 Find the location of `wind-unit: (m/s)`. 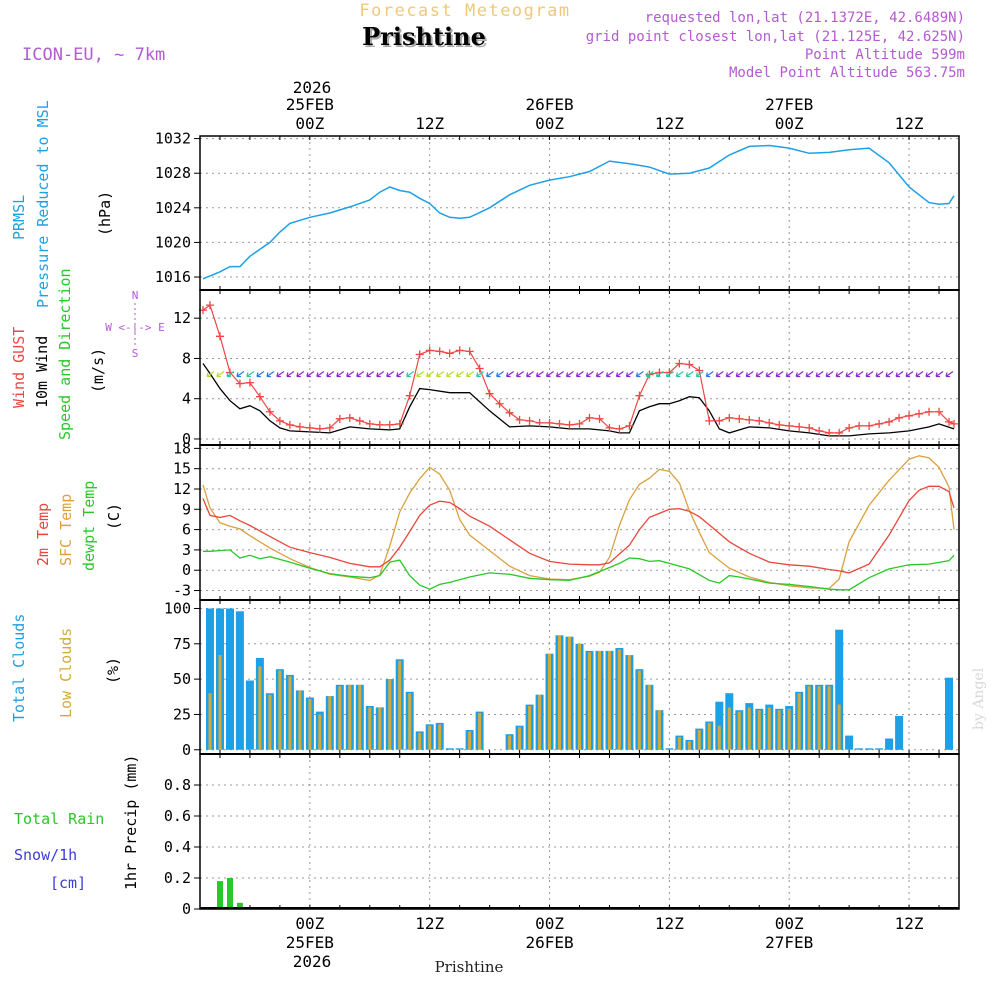

wind-unit: (m/s) is located at coordinates (98, 370).